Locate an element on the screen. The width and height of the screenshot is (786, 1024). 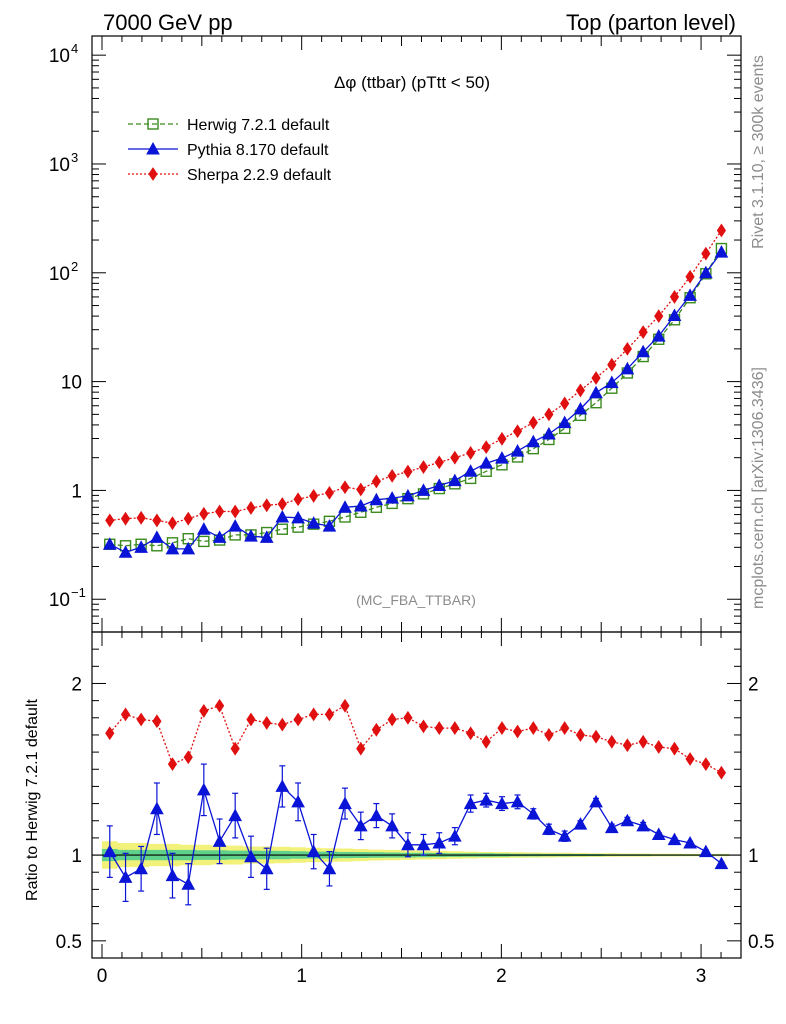
y-tick-label: 10 is located at coordinates (59, 165).